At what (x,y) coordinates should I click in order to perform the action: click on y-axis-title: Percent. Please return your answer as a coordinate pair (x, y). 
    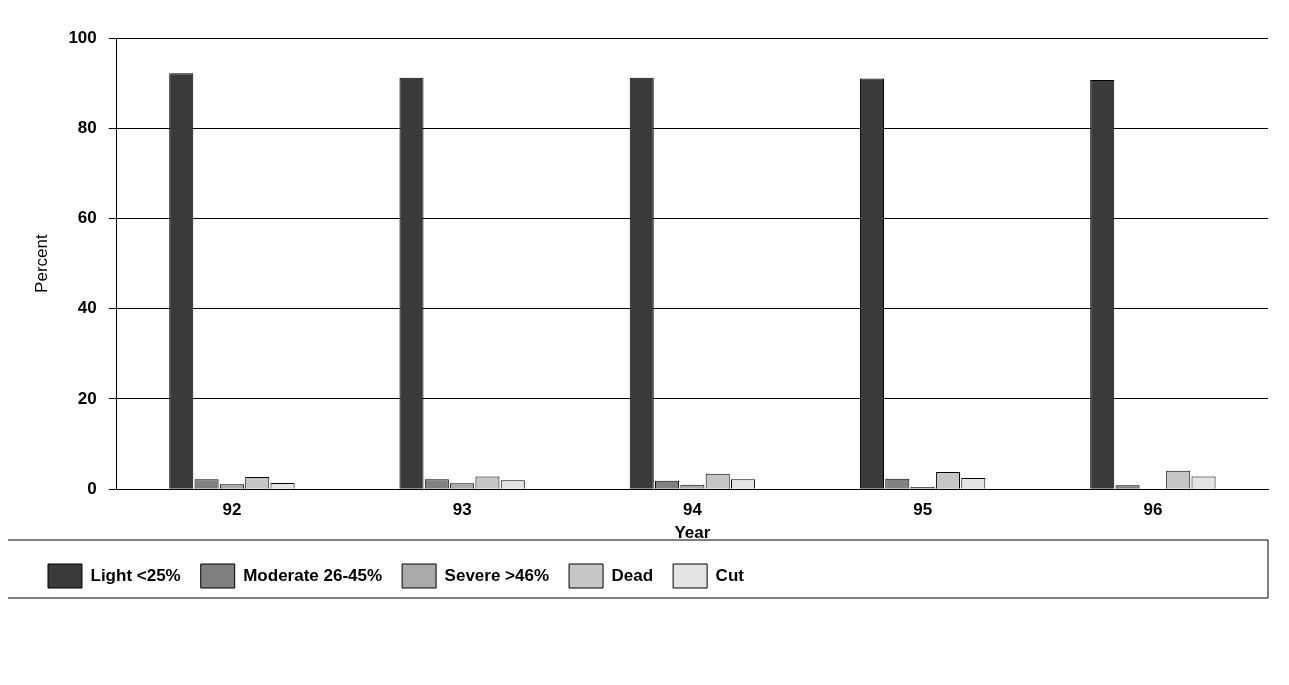
    Looking at the image, I should click on (41, 263).